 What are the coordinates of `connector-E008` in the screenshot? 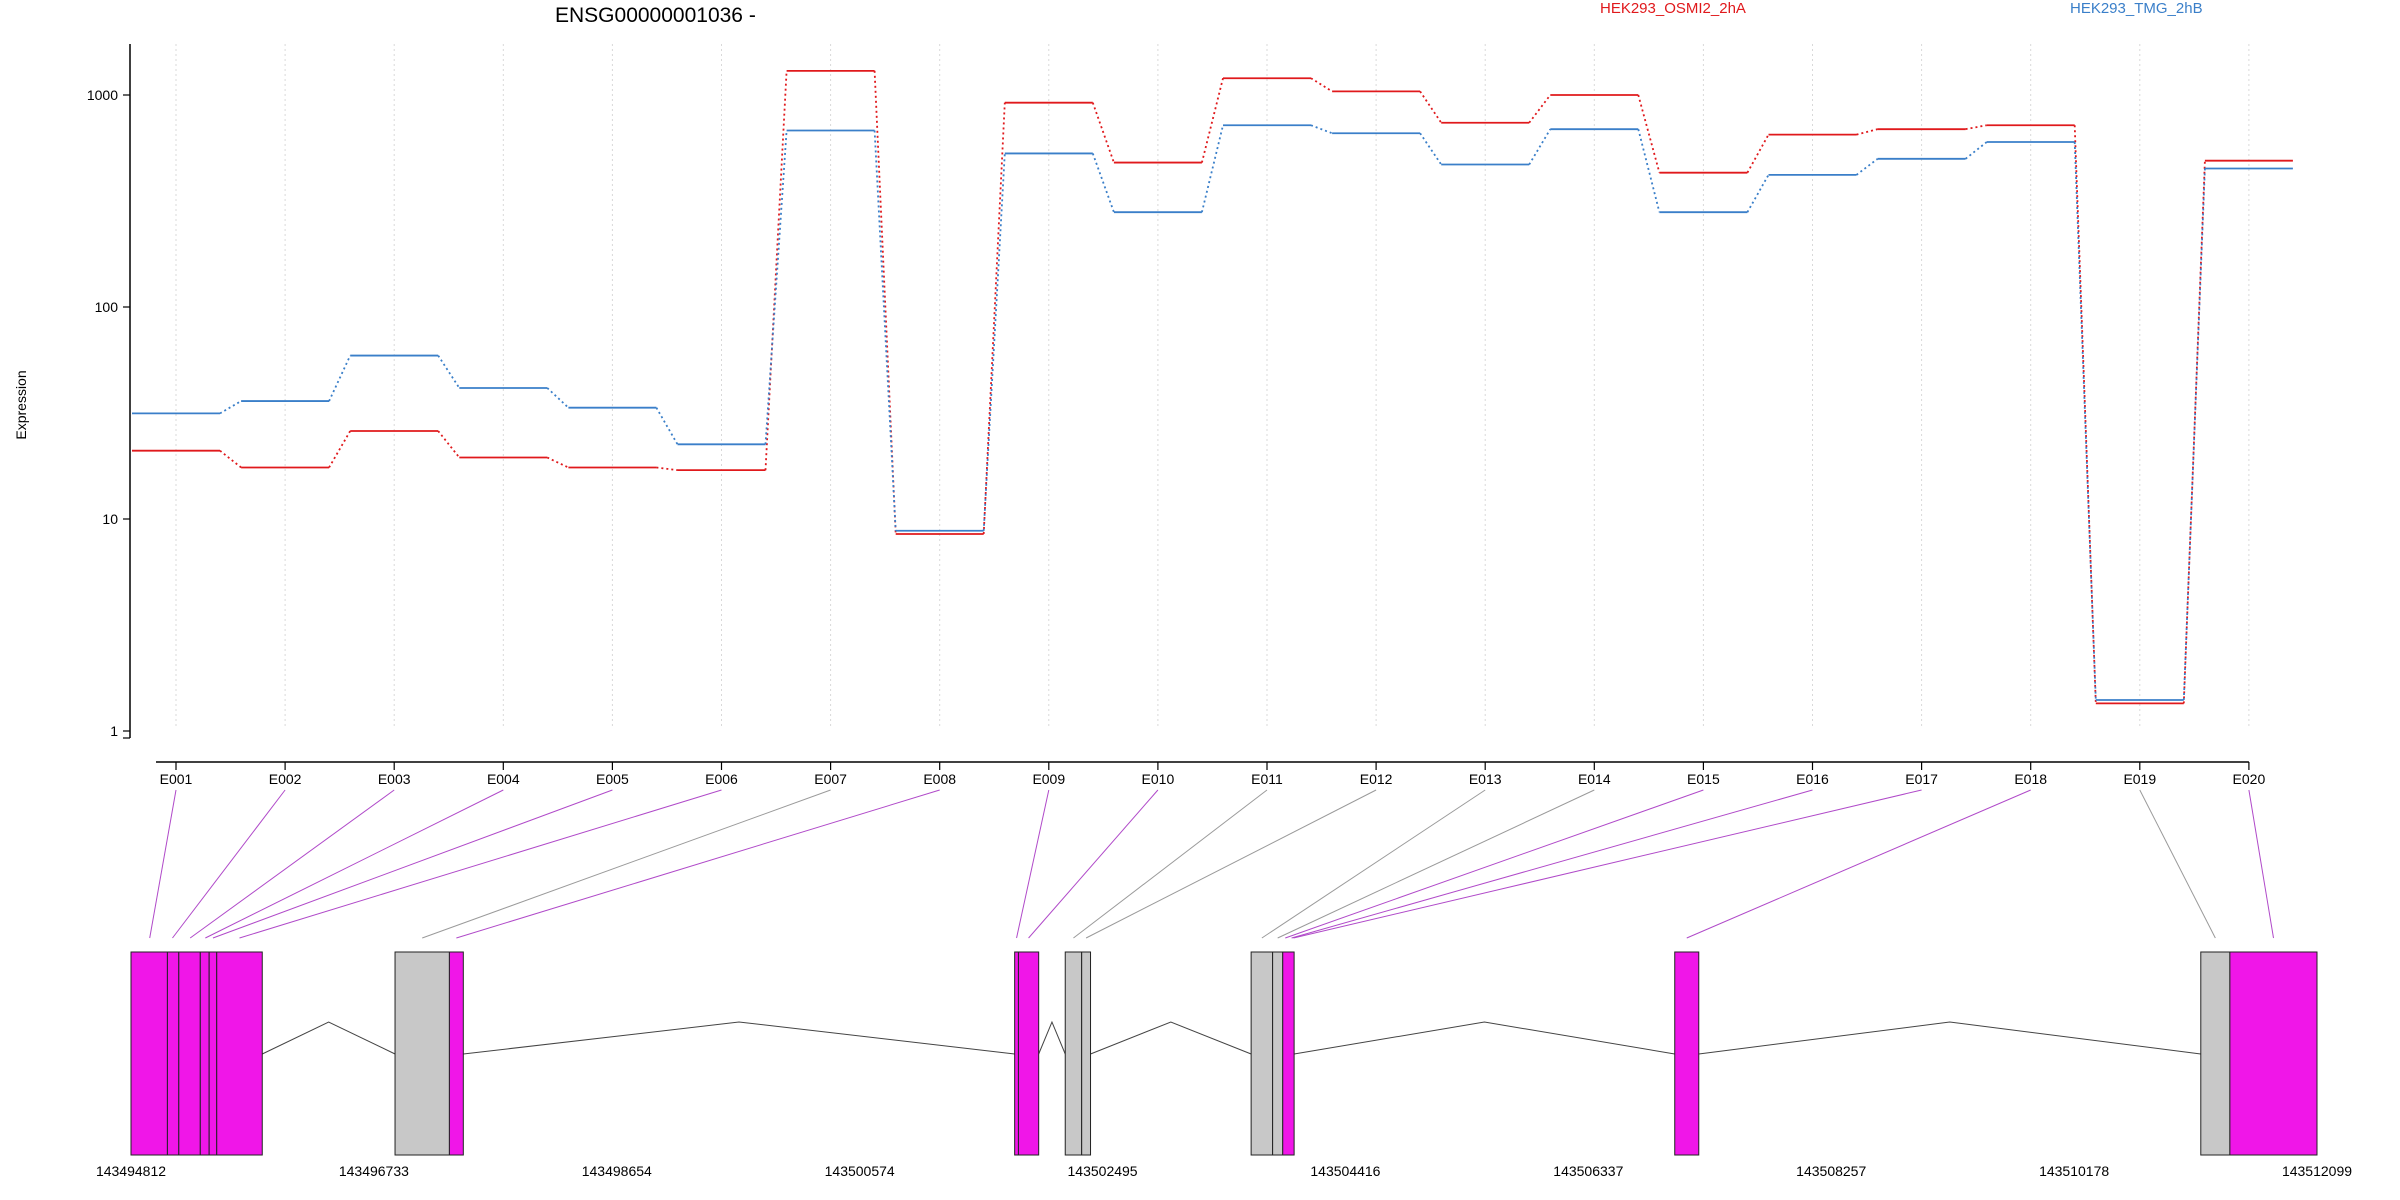 It's located at (698, 864).